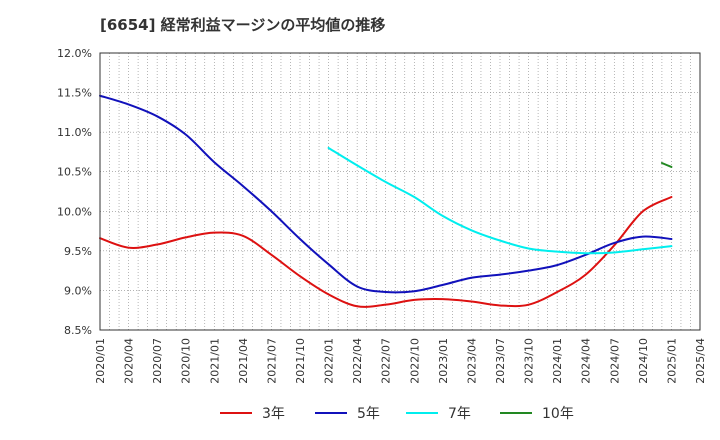  I want to click on x-tick-label: 2020/01, so click(100, 361).